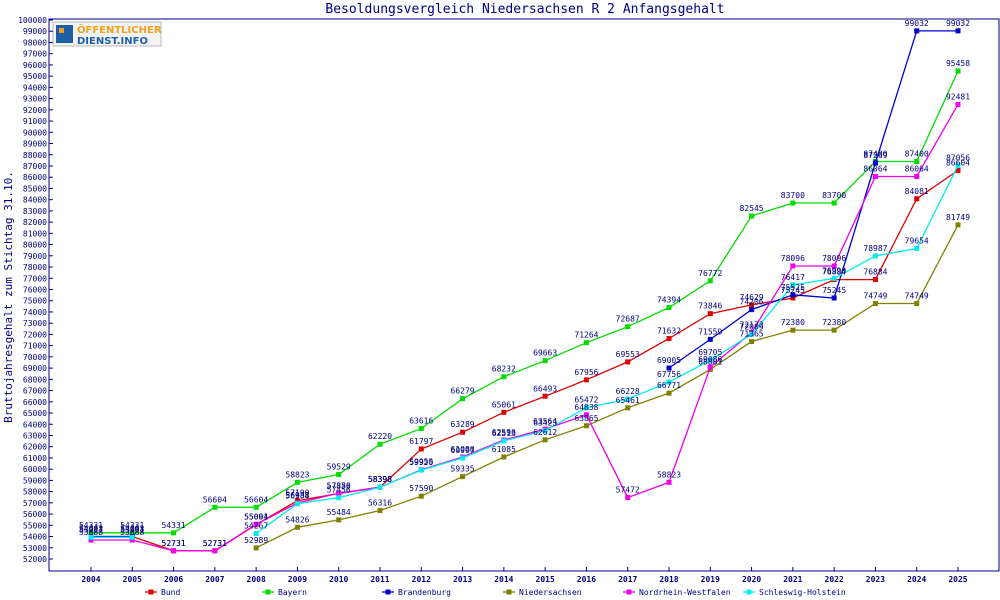 The width and height of the screenshot is (1000, 600). I want to click on data-label: 72687, so click(628, 319).